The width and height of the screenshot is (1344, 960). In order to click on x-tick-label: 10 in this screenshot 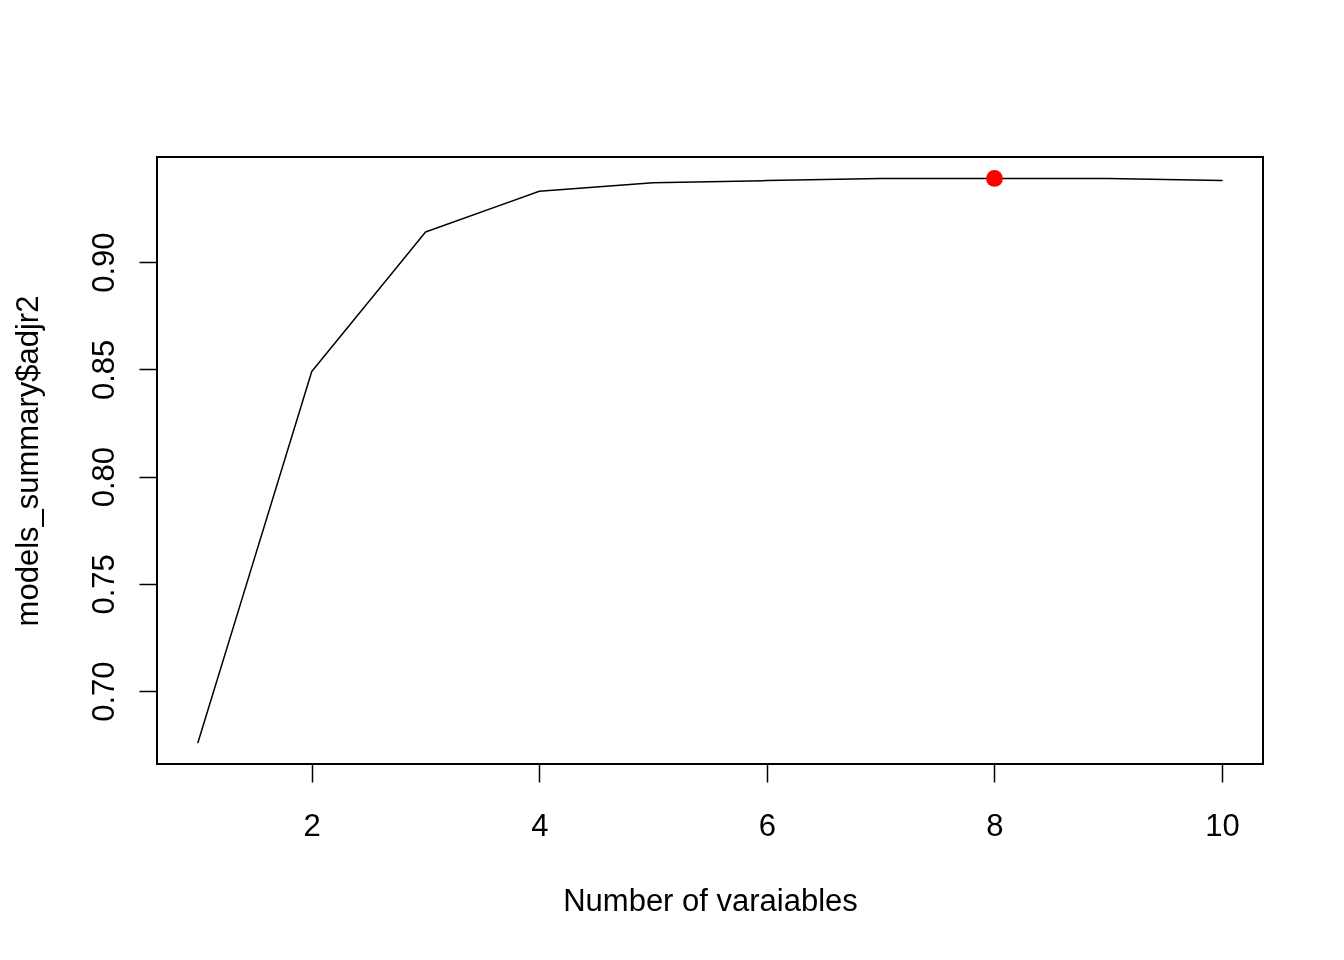, I will do `click(1222, 825)`.